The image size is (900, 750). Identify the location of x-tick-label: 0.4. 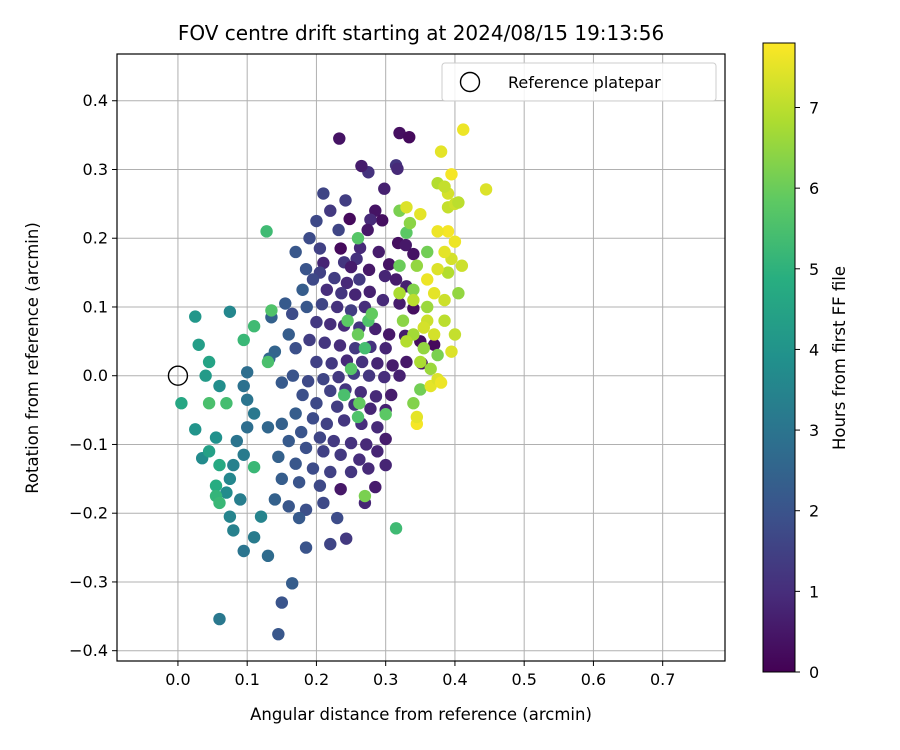
(454, 679).